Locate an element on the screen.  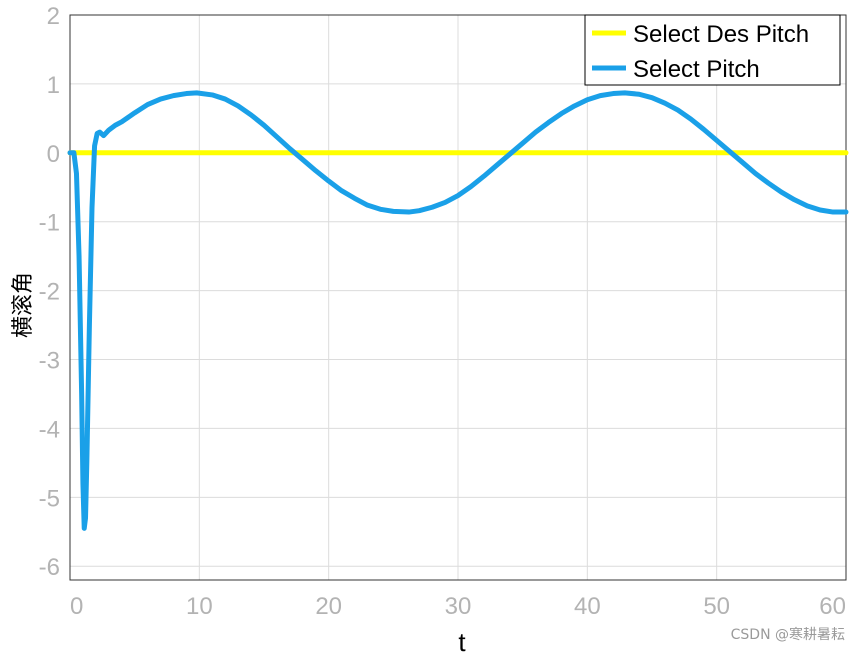
y-tick-label: -2 is located at coordinates (49, 292).